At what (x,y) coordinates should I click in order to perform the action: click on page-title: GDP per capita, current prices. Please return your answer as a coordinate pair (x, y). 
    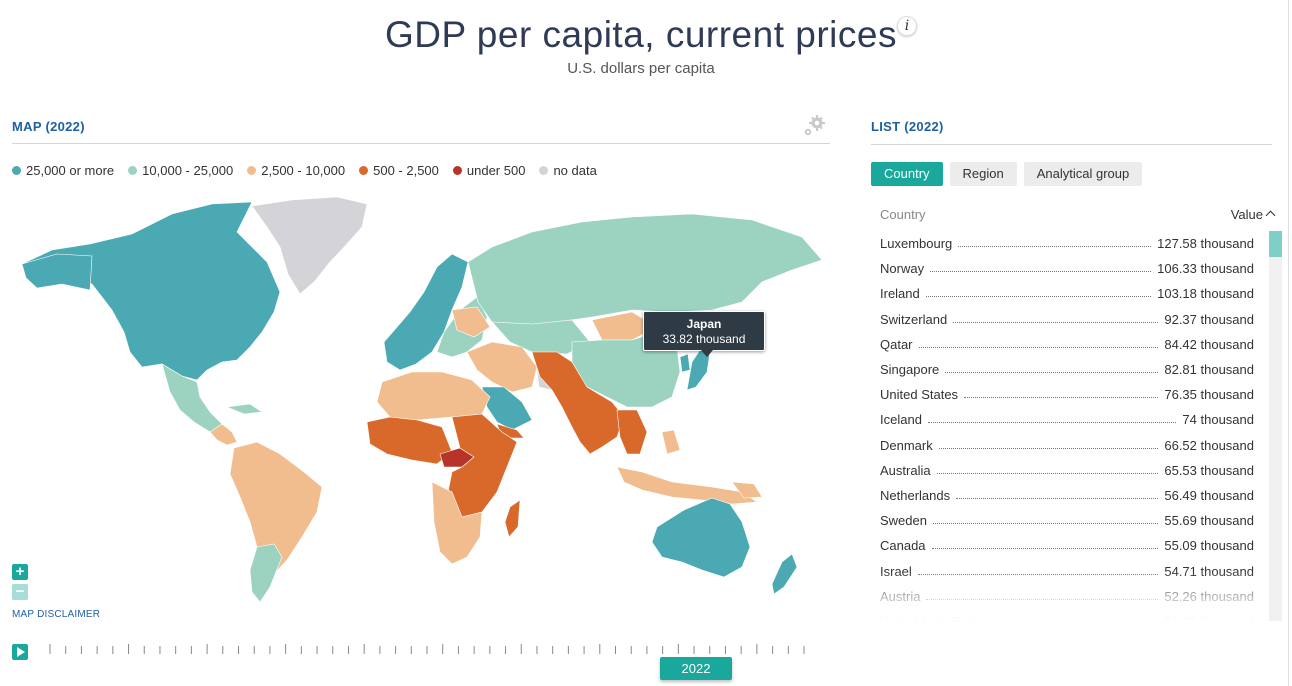
    Looking at the image, I should click on (641, 34).